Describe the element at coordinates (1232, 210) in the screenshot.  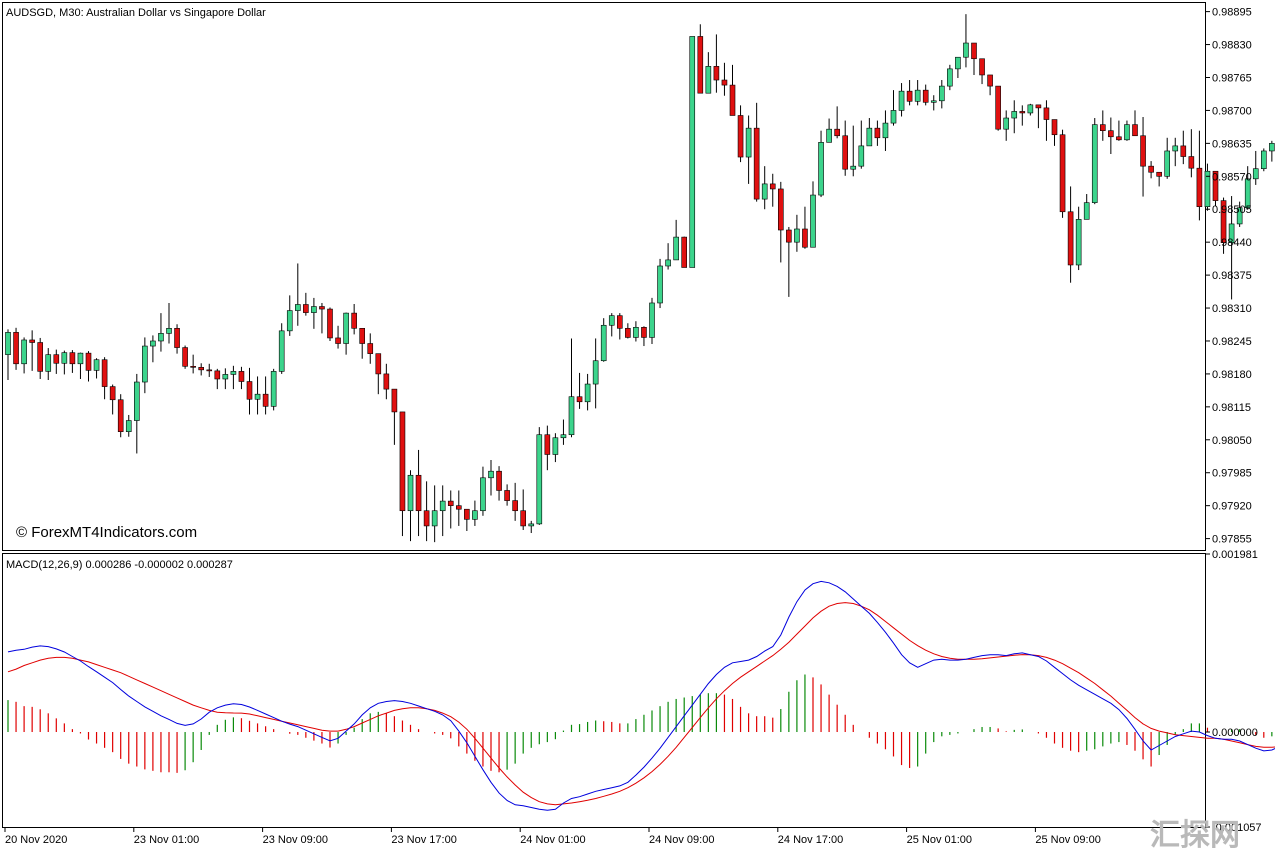
I see `price-tick-label: 0.98505` at that location.